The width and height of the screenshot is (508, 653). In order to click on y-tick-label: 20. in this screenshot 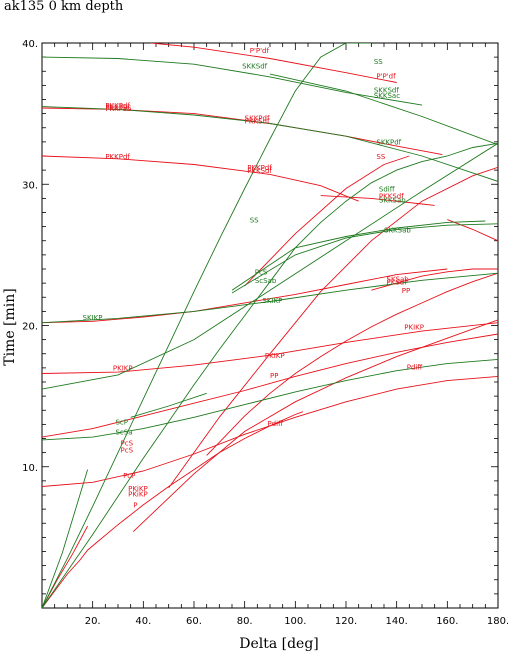, I will do `click(30, 327)`.